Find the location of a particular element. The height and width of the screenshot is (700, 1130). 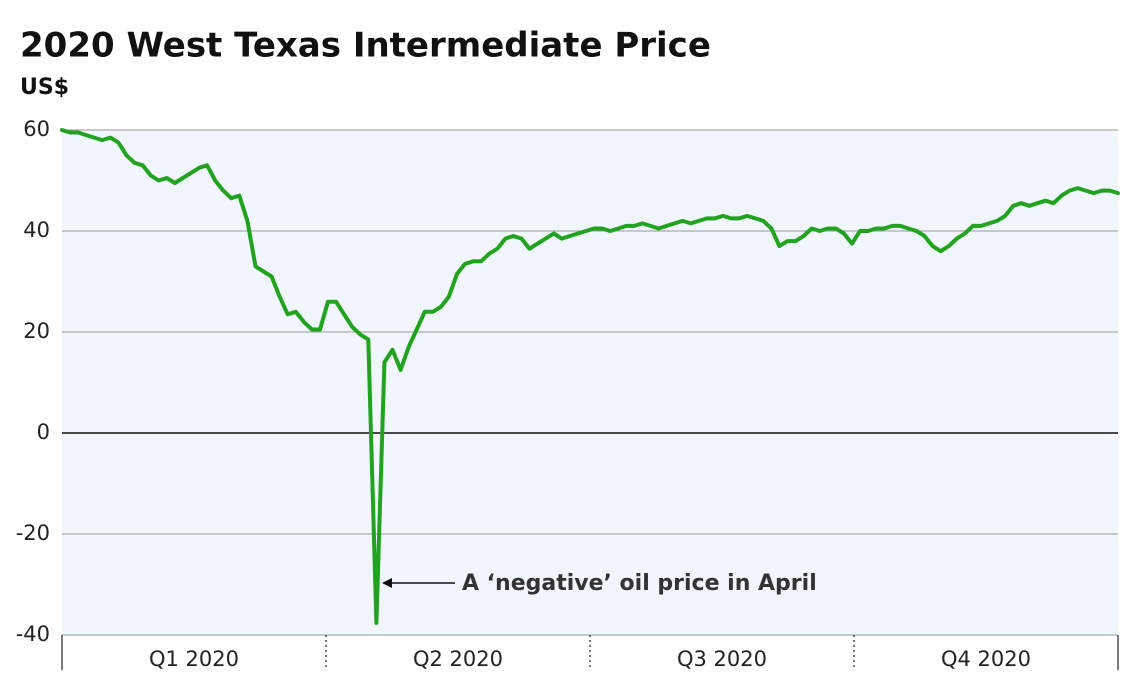

y-tick-label: 0 is located at coordinates (43, 432).